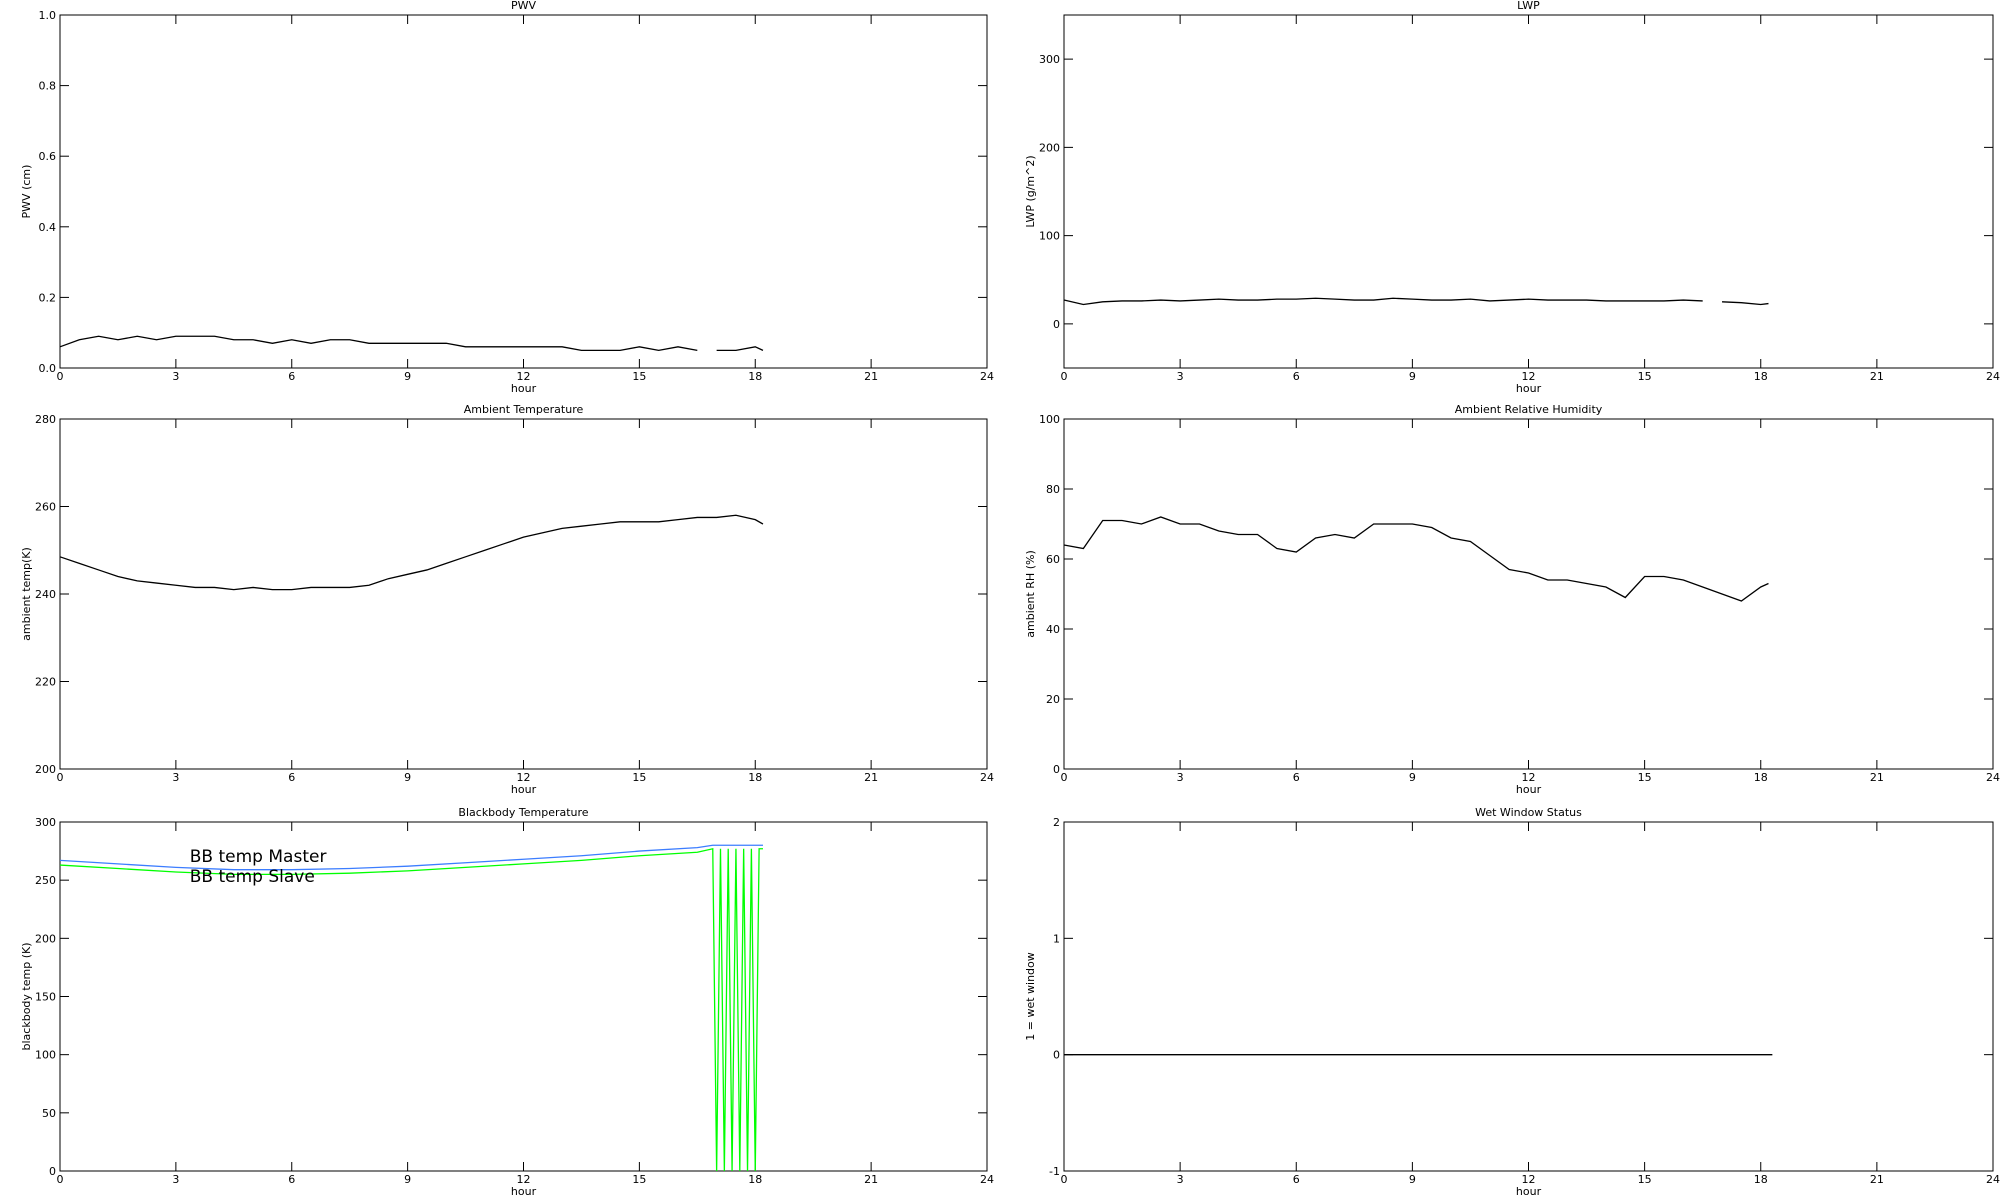 Image resolution: width=2000 pixels, height=1200 pixels. I want to click on legend-label: BB temp Master, so click(258, 857).